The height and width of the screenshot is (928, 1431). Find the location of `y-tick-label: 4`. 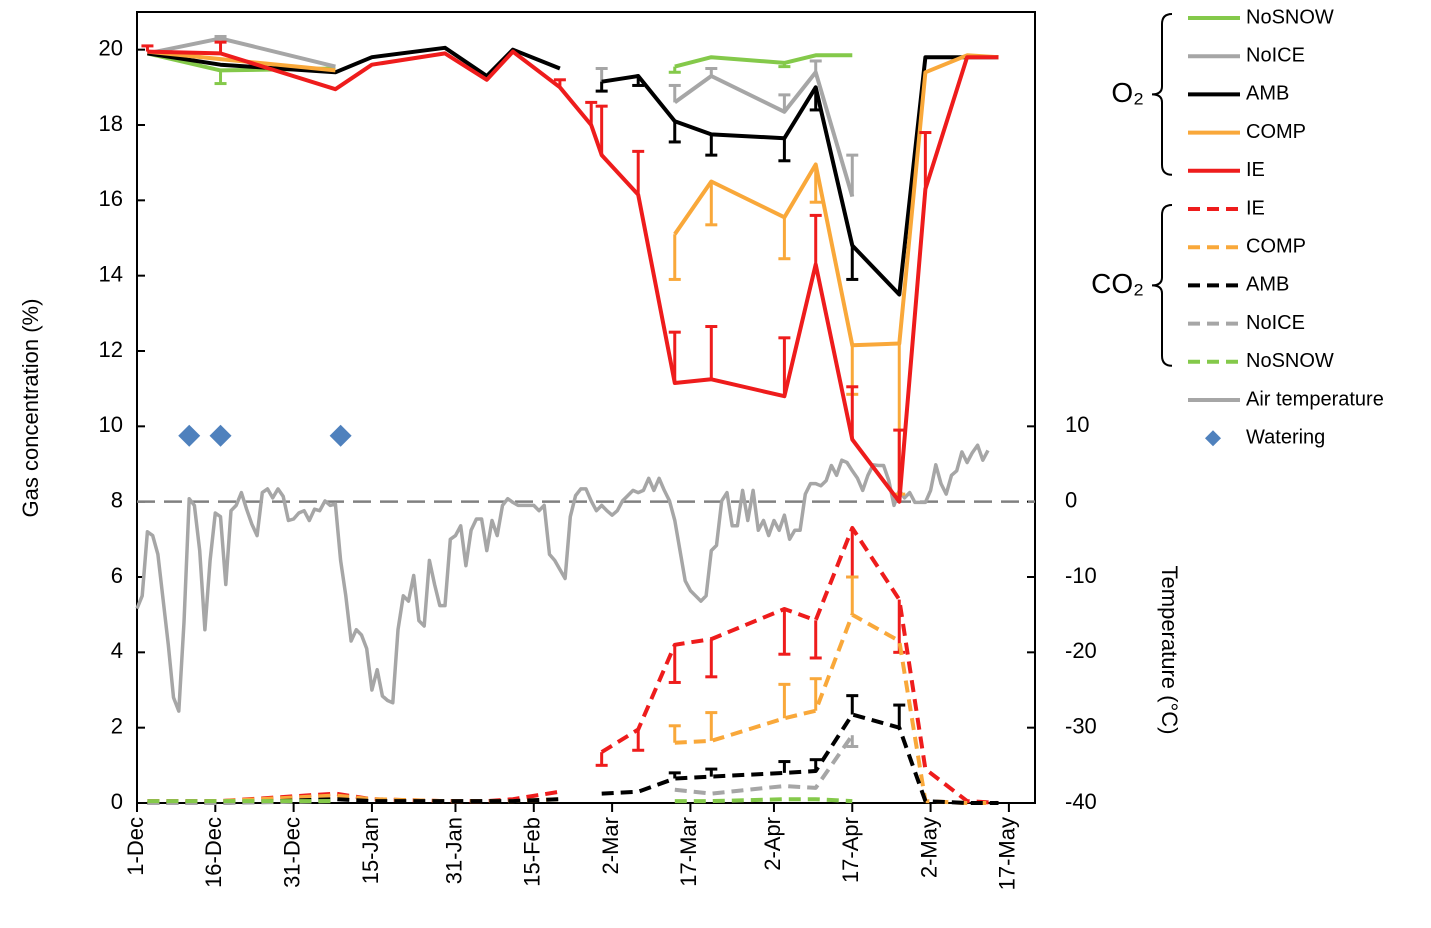

y-tick-label: 4 is located at coordinates (117, 650).